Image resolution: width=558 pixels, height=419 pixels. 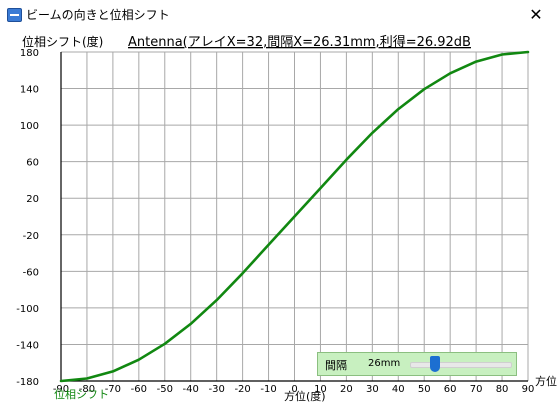 I want to click on window-title: ビームの向きと位相シフト, so click(x=98, y=15).